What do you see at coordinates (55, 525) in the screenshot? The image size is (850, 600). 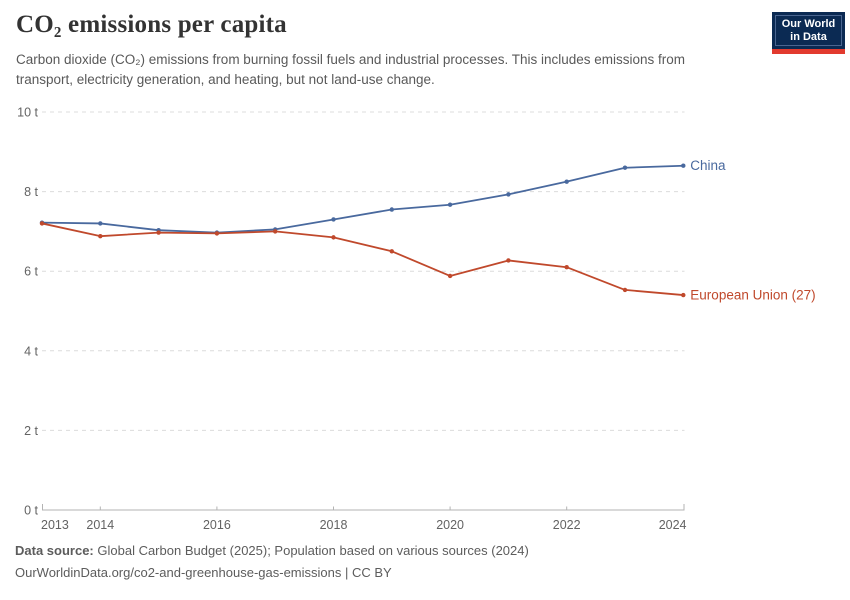 I see `x-axis-tick-label: 2013` at bounding box center [55, 525].